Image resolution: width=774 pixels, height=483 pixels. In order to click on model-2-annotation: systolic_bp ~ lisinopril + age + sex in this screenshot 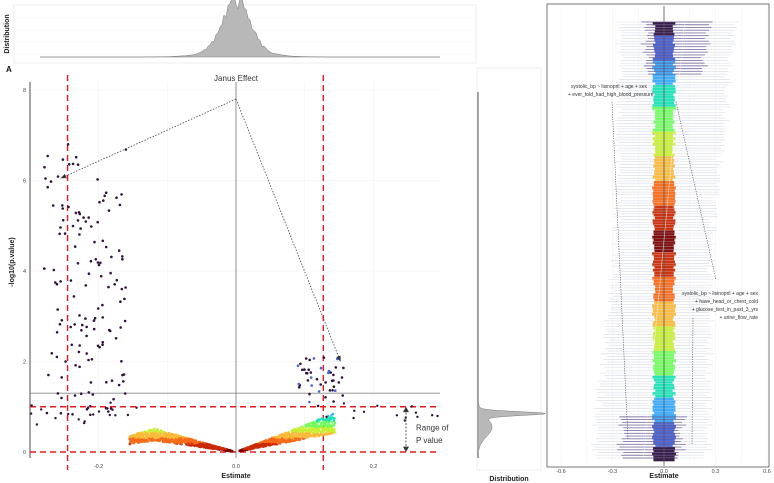, I will do `click(720, 294)`.